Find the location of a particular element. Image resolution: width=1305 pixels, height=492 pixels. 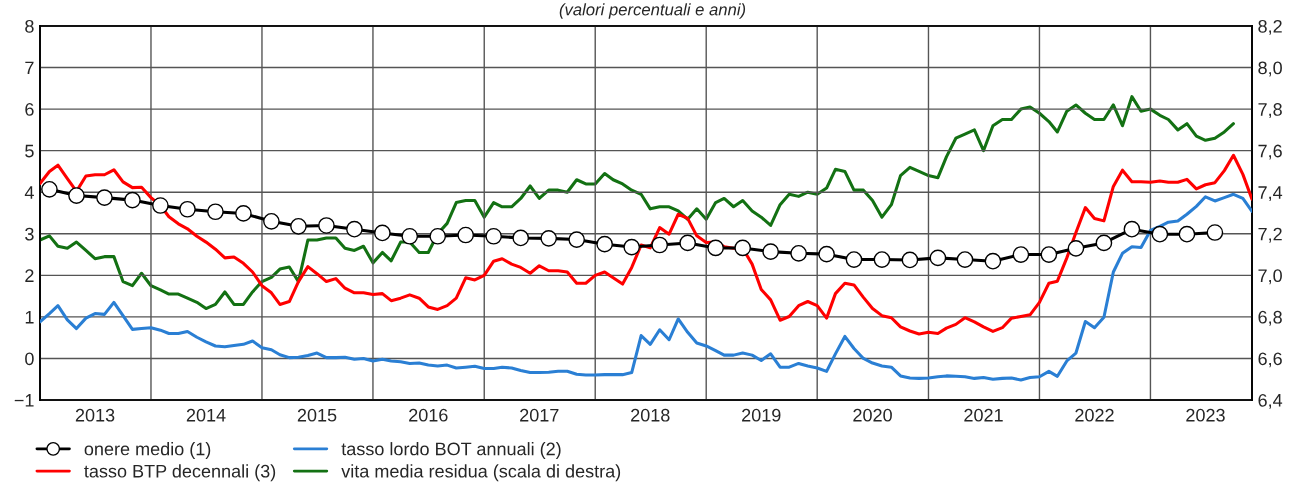

y2-tick-label: 7,2 is located at coordinates (1270, 235).